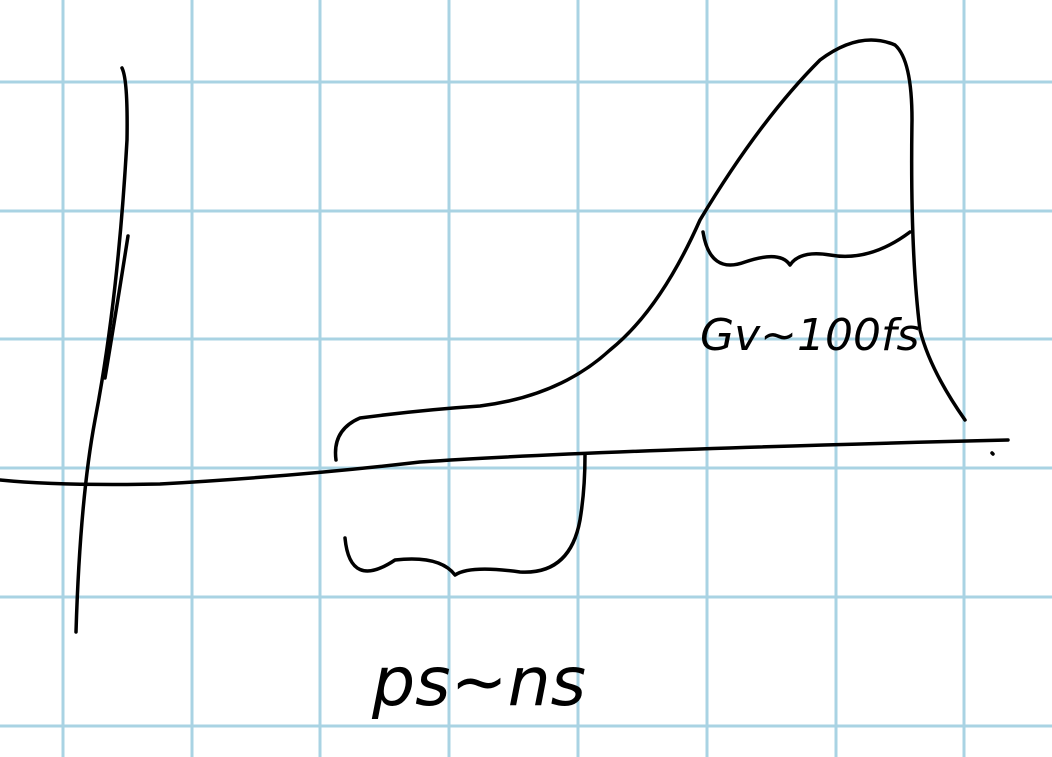 This screenshot has height=757, width=1052. Describe the element at coordinates (101, 350) in the screenshot. I see `vertical-axis` at that location.